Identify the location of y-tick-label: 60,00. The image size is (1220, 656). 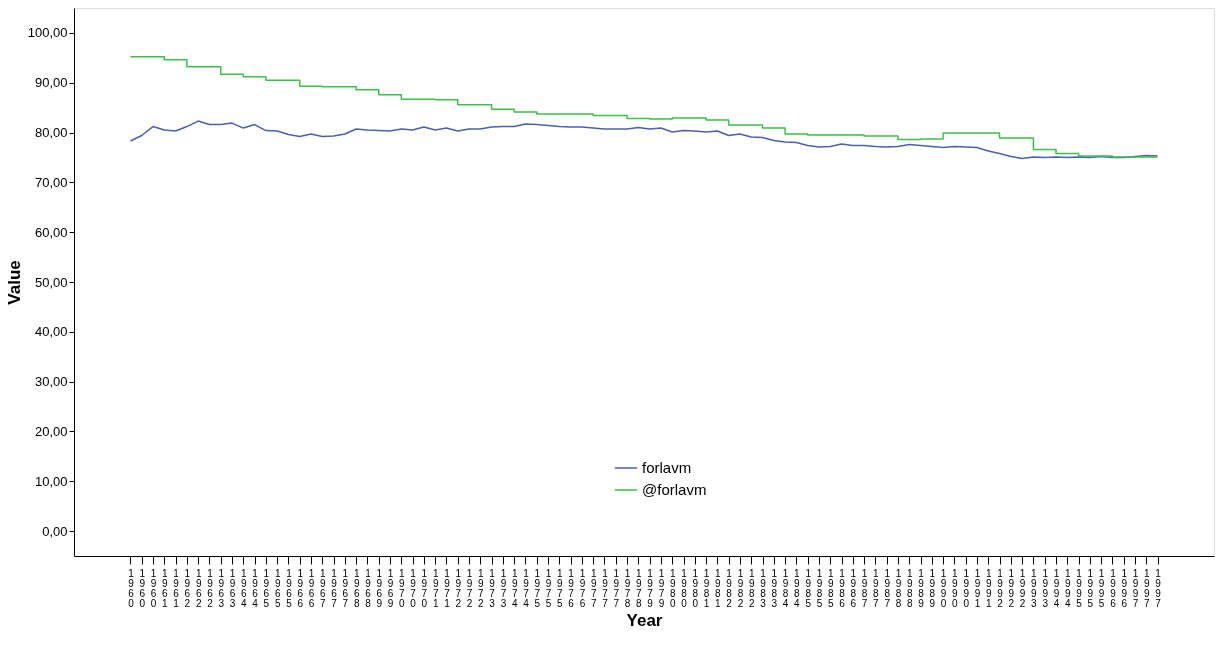
(51, 232).